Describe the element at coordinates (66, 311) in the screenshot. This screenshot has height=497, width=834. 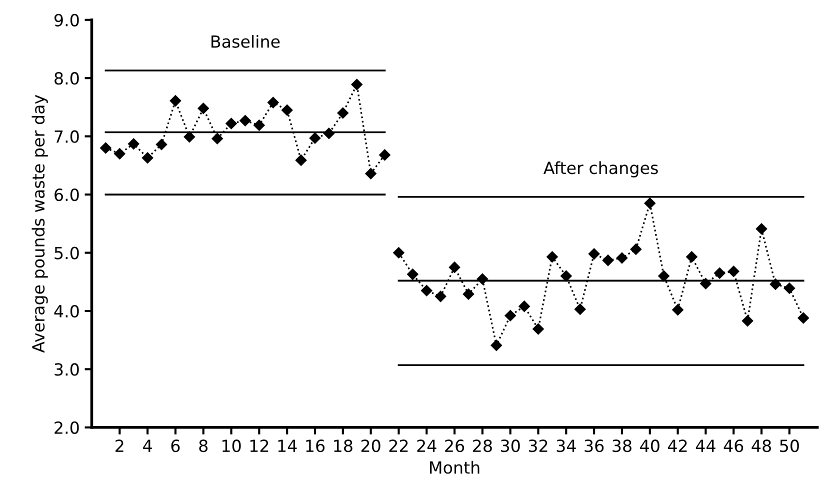
I see `y-tick-label: 4.0` at that location.